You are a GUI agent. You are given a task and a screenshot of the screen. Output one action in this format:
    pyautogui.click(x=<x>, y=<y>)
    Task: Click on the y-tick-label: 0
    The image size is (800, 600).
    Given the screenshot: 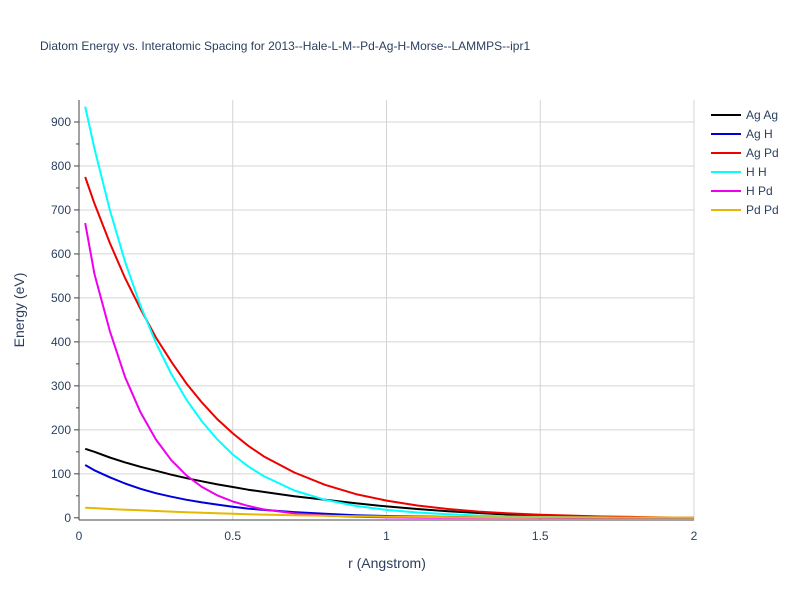 What is the action you would take?
    pyautogui.click(x=67, y=518)
    